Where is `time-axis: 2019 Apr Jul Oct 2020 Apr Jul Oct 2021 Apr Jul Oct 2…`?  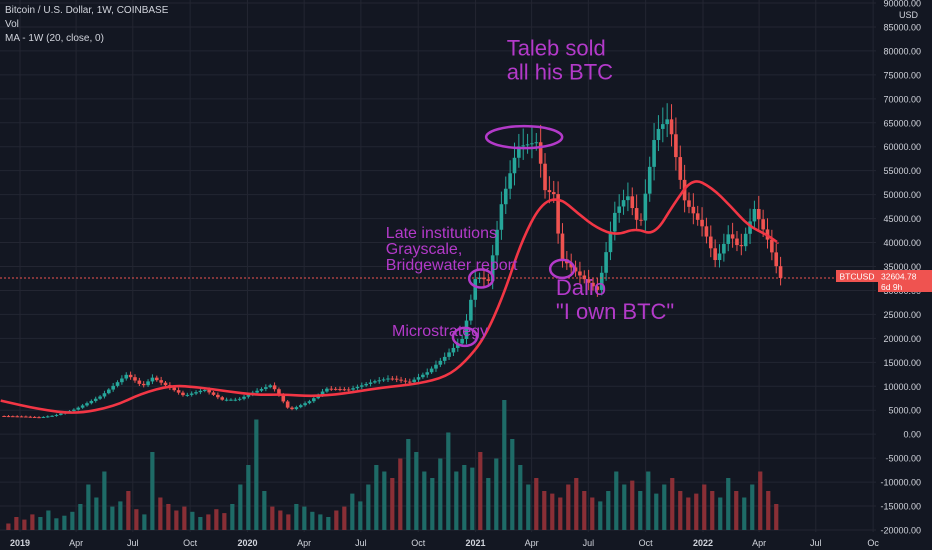
time-axis: 2019 Apr Jul Oct 2020 Apr Jul Oct 2021 Apr Jul Oct 2… is located at coordinates (444, 543).